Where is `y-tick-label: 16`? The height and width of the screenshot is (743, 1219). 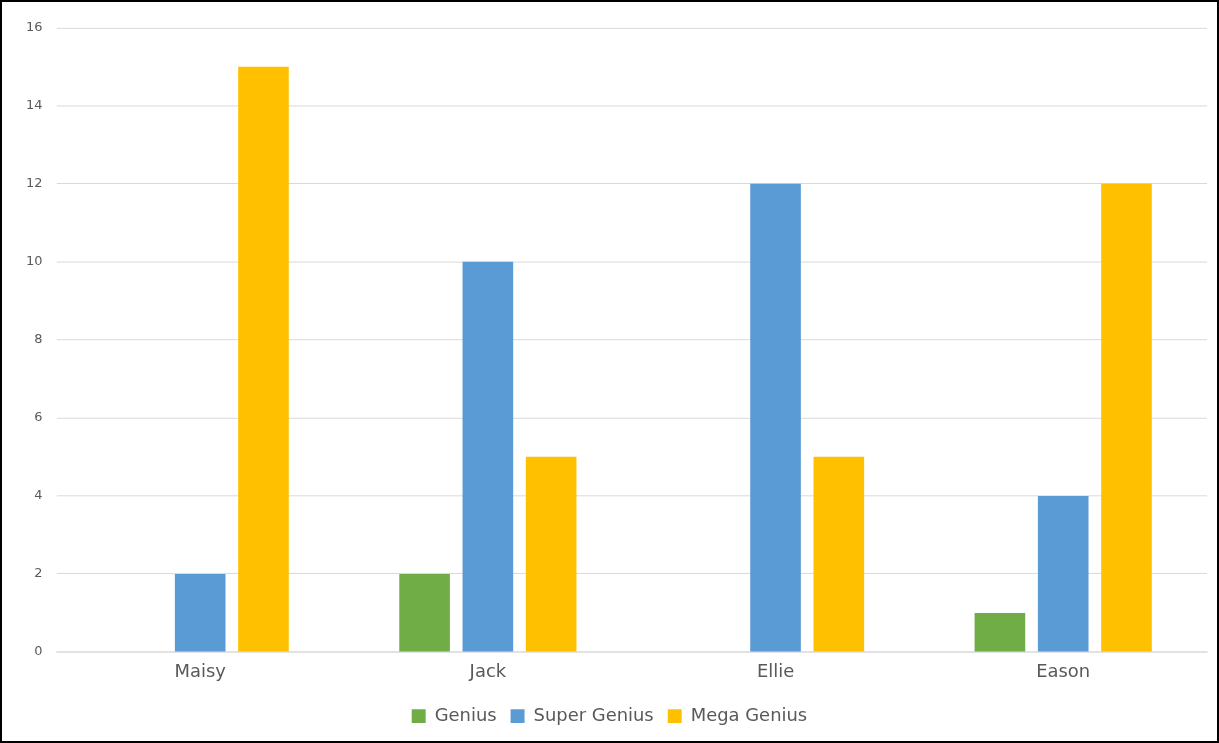 y-tick-label: 16 is located at coordinates (34, 27).